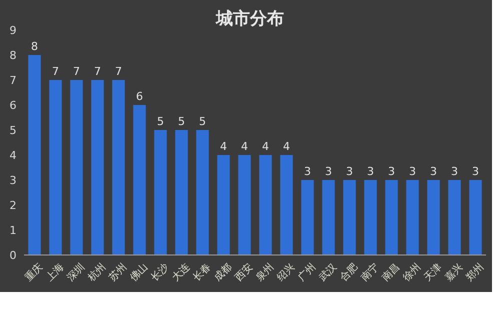 Image resolution: width=499 pixels, height=320 pixels. What do you see at coordinates (34, 46) in the screenshot?
I see `data-label: 8` at bounding box center [34, 46].